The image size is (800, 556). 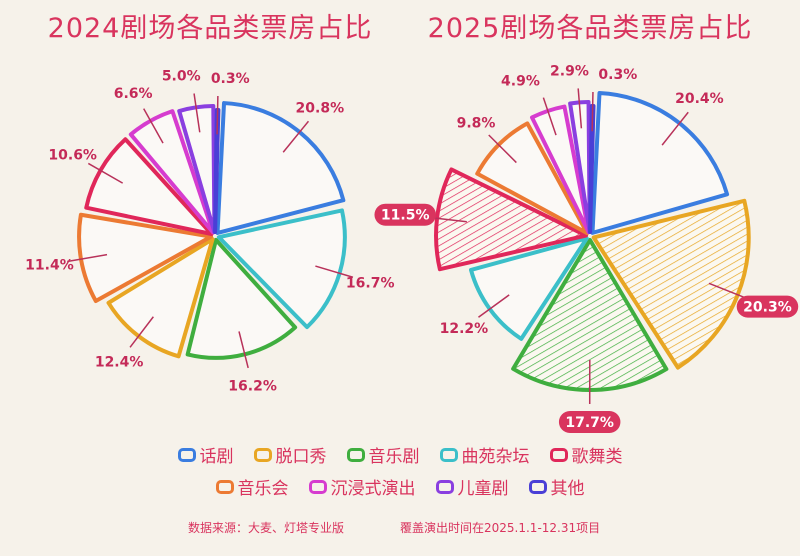 I want to click on legend-item-曲苑杂坛: 曲苑杂坛, so click(x=484, y=454).